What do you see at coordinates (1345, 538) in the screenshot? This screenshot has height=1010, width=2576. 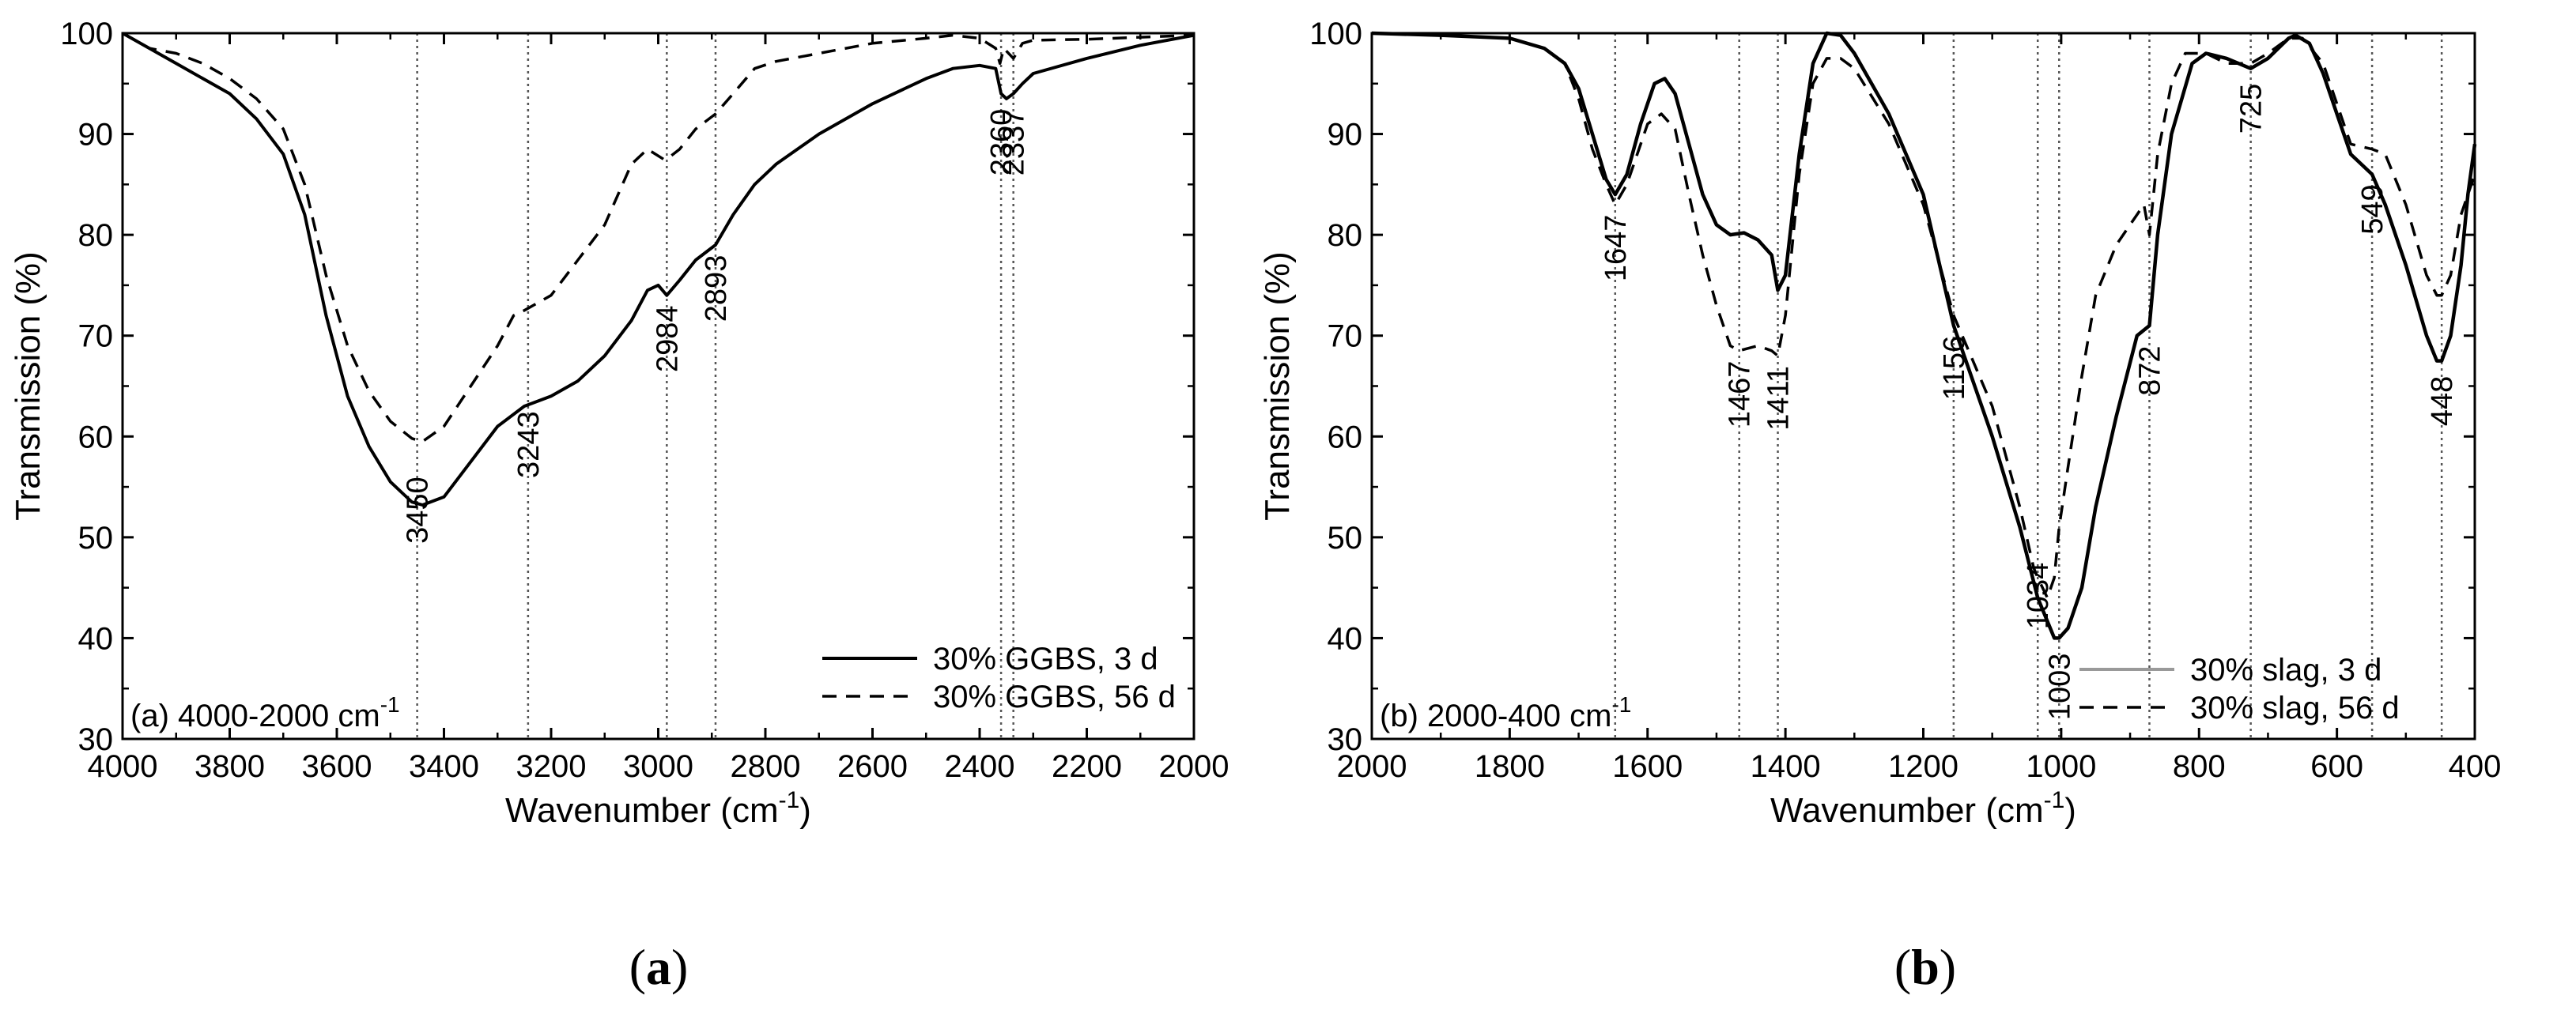 I see `panel-b-y-tick-label-50: 50` at bounding box center [1345, 538].